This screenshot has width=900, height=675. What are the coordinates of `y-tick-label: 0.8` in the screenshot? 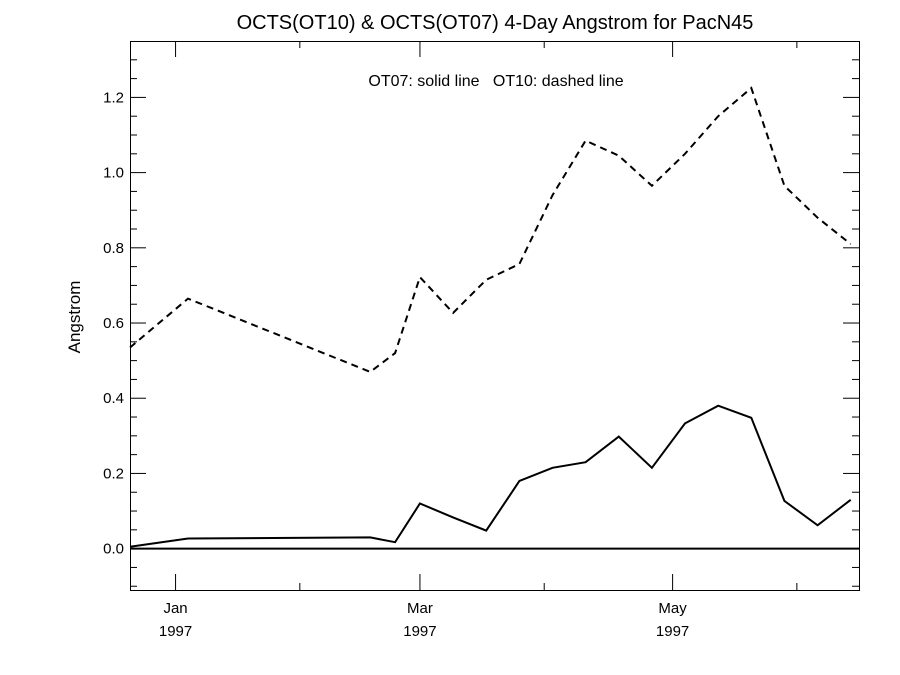 It's located at (113, 248).